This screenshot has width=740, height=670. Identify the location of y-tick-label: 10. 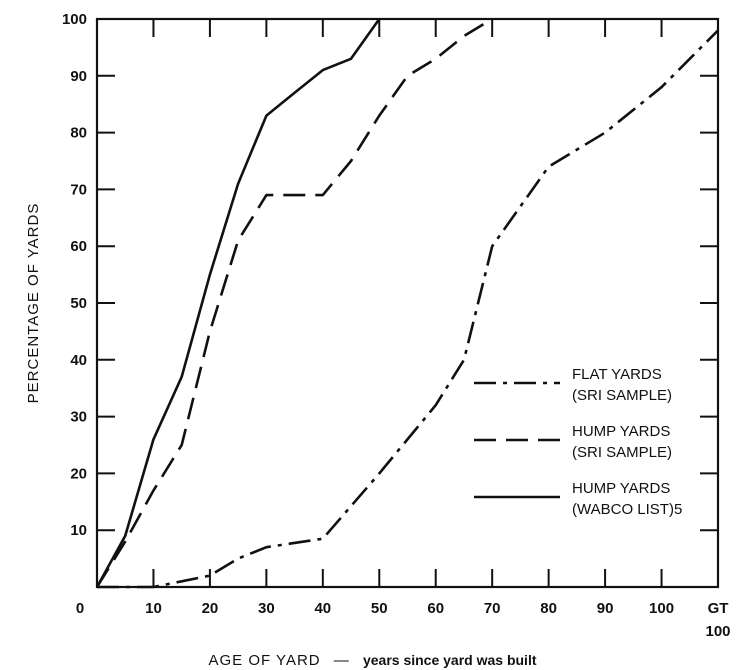
(78, 530).